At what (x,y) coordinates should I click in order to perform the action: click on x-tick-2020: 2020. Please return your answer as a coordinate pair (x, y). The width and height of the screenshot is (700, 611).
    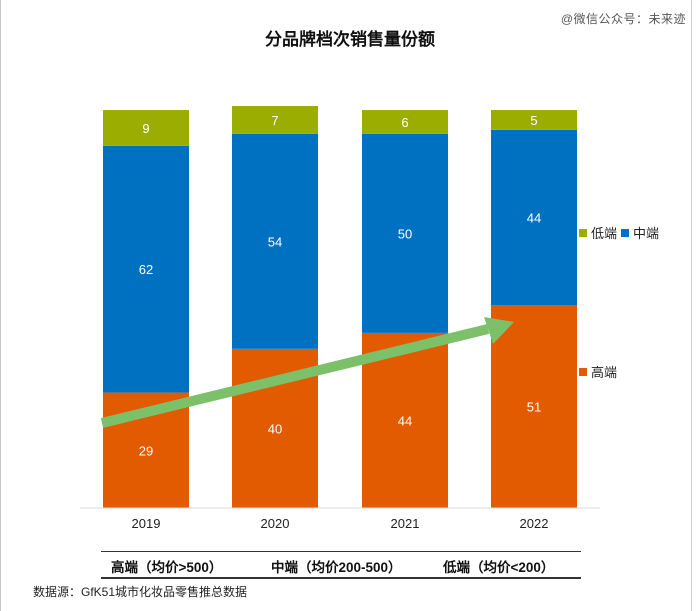
    Looking at the image, I should click on (275, 523).